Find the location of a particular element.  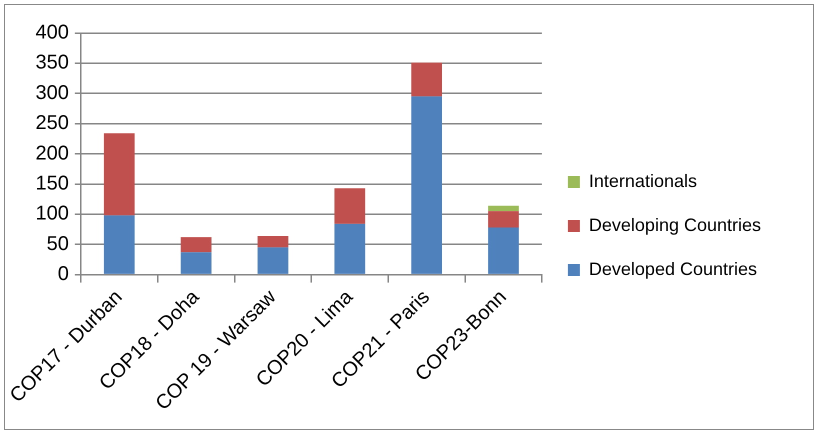

y-tick-label: 0 is located at coordinates (63, 274).